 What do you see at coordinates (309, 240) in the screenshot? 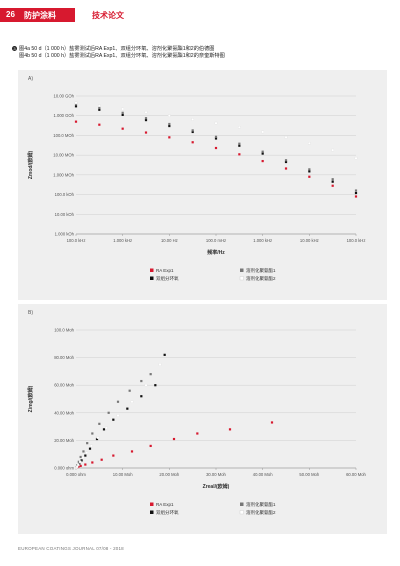
I see `x-tick-label: 10.00 kHz` at bounding box center [309, 240].